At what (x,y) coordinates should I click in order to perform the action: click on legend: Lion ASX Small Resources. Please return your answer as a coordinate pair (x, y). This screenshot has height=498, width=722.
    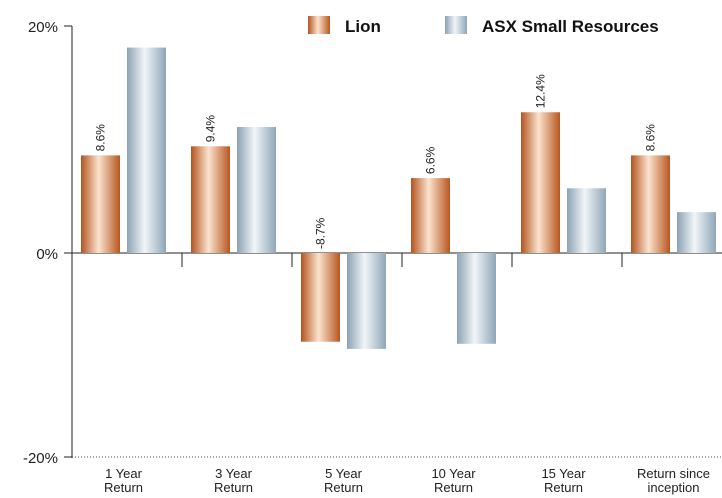
    Looking at the image, I should click on (483, 26).